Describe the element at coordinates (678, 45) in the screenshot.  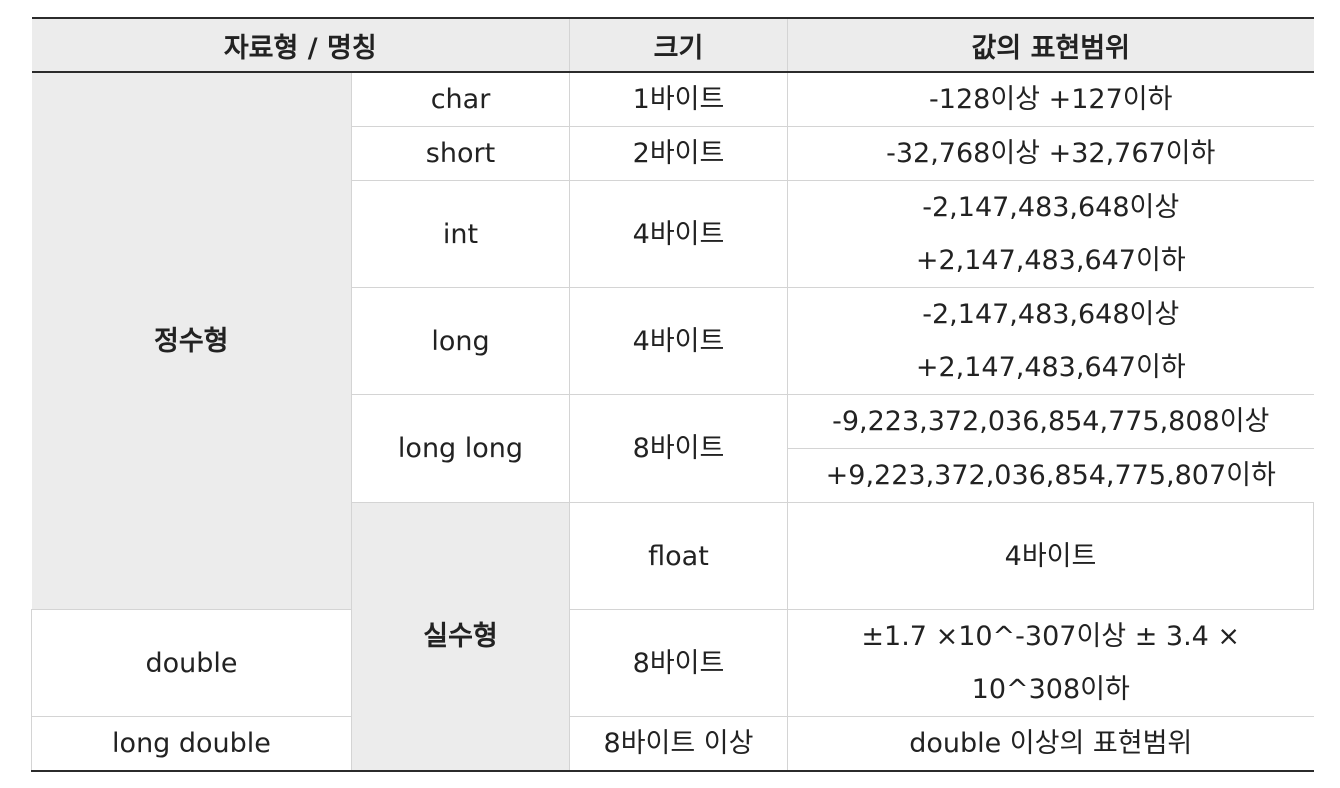
I see `header-size: 크기` at that location.